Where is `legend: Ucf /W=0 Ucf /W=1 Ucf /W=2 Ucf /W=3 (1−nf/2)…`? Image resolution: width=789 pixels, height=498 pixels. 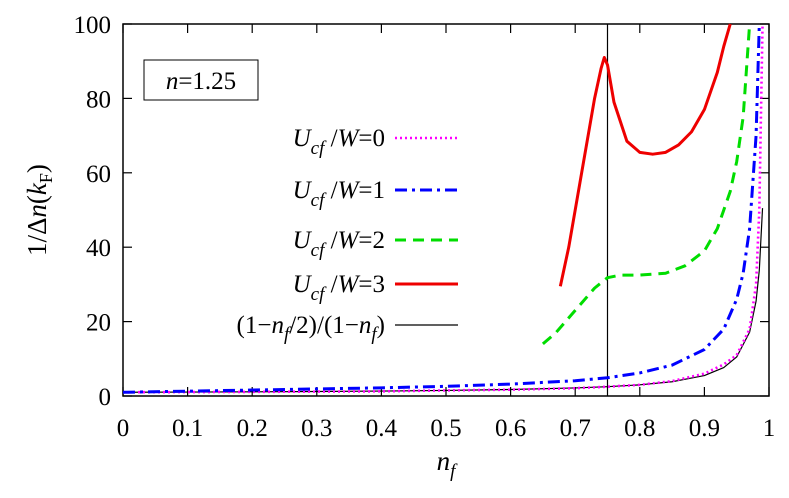 legend: Ucf /W=0 Ucf /W=1 Ucf /W=2 Ucf /W=3 (1−nf/2)… is located at coordinates (347, 235).